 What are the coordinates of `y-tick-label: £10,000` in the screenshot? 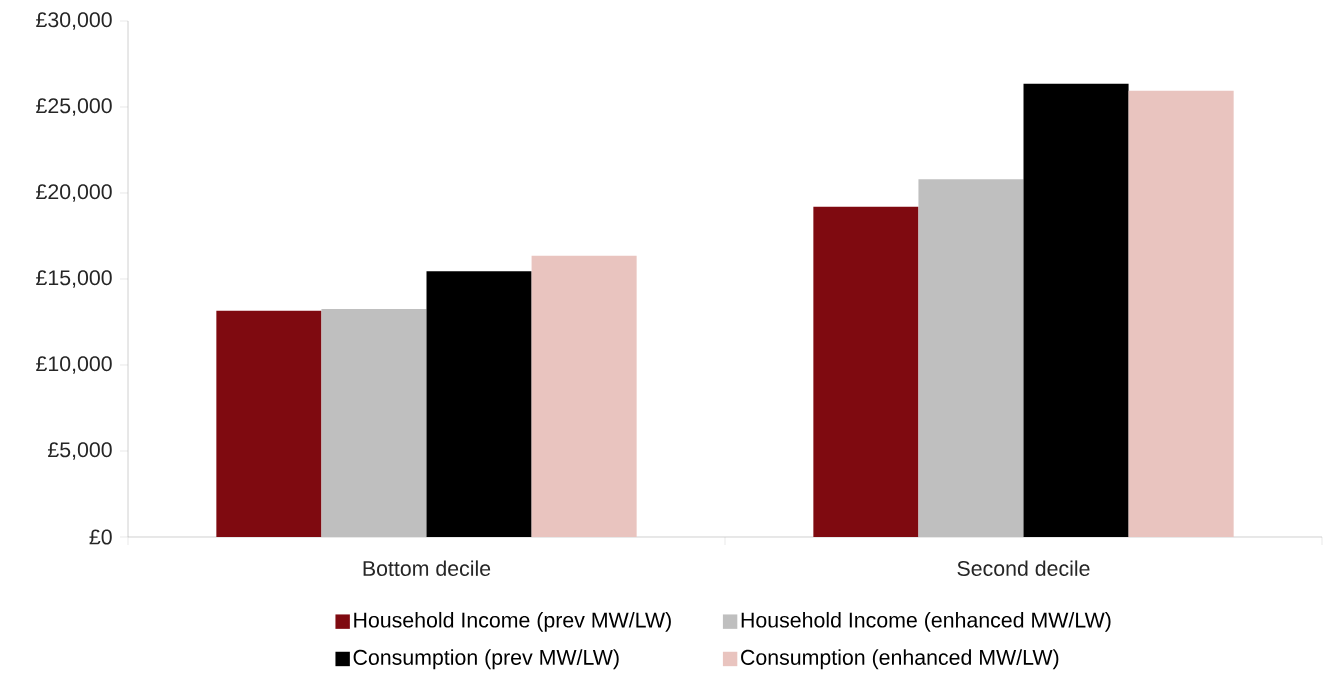 It's located at (74, 365).